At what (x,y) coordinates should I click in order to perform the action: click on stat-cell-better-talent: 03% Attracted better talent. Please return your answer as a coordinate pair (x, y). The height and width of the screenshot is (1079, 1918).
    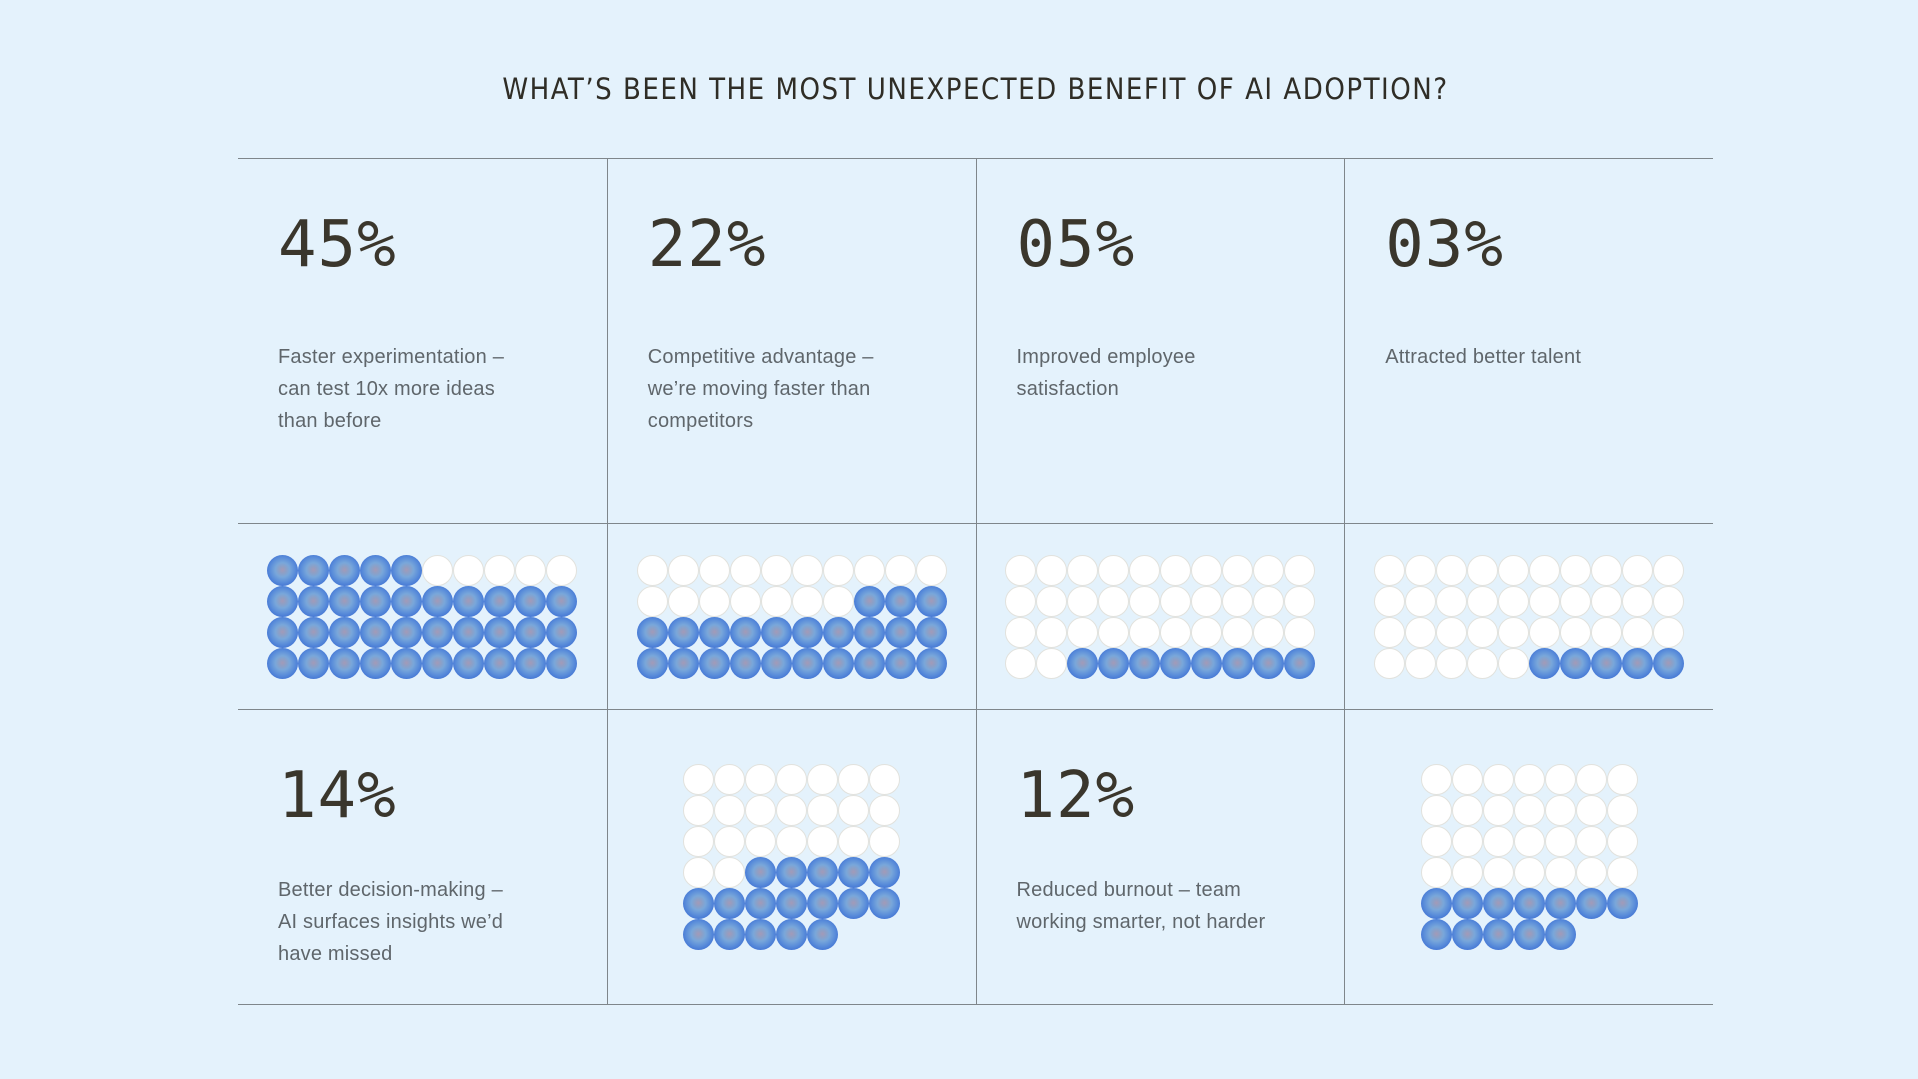
    Looking at the image, I should click on (1528, 341).